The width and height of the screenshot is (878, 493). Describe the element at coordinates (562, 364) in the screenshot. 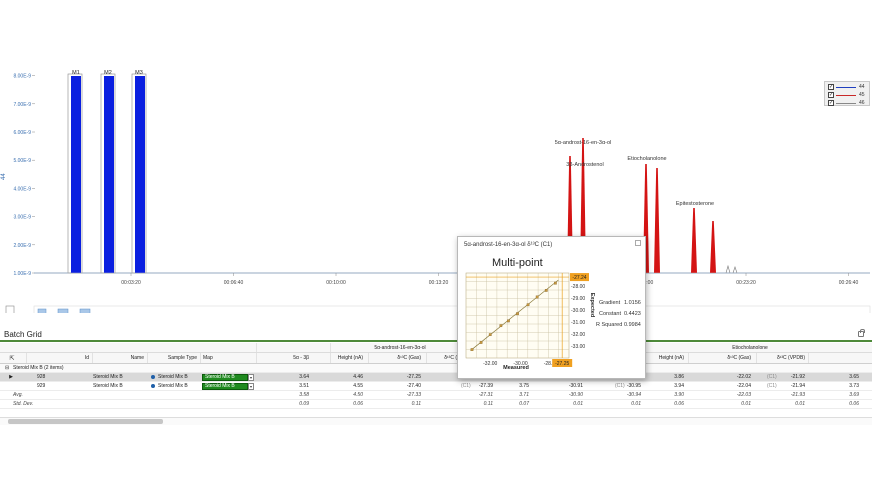

I see `highlight-x-value: -27.25` at that location.